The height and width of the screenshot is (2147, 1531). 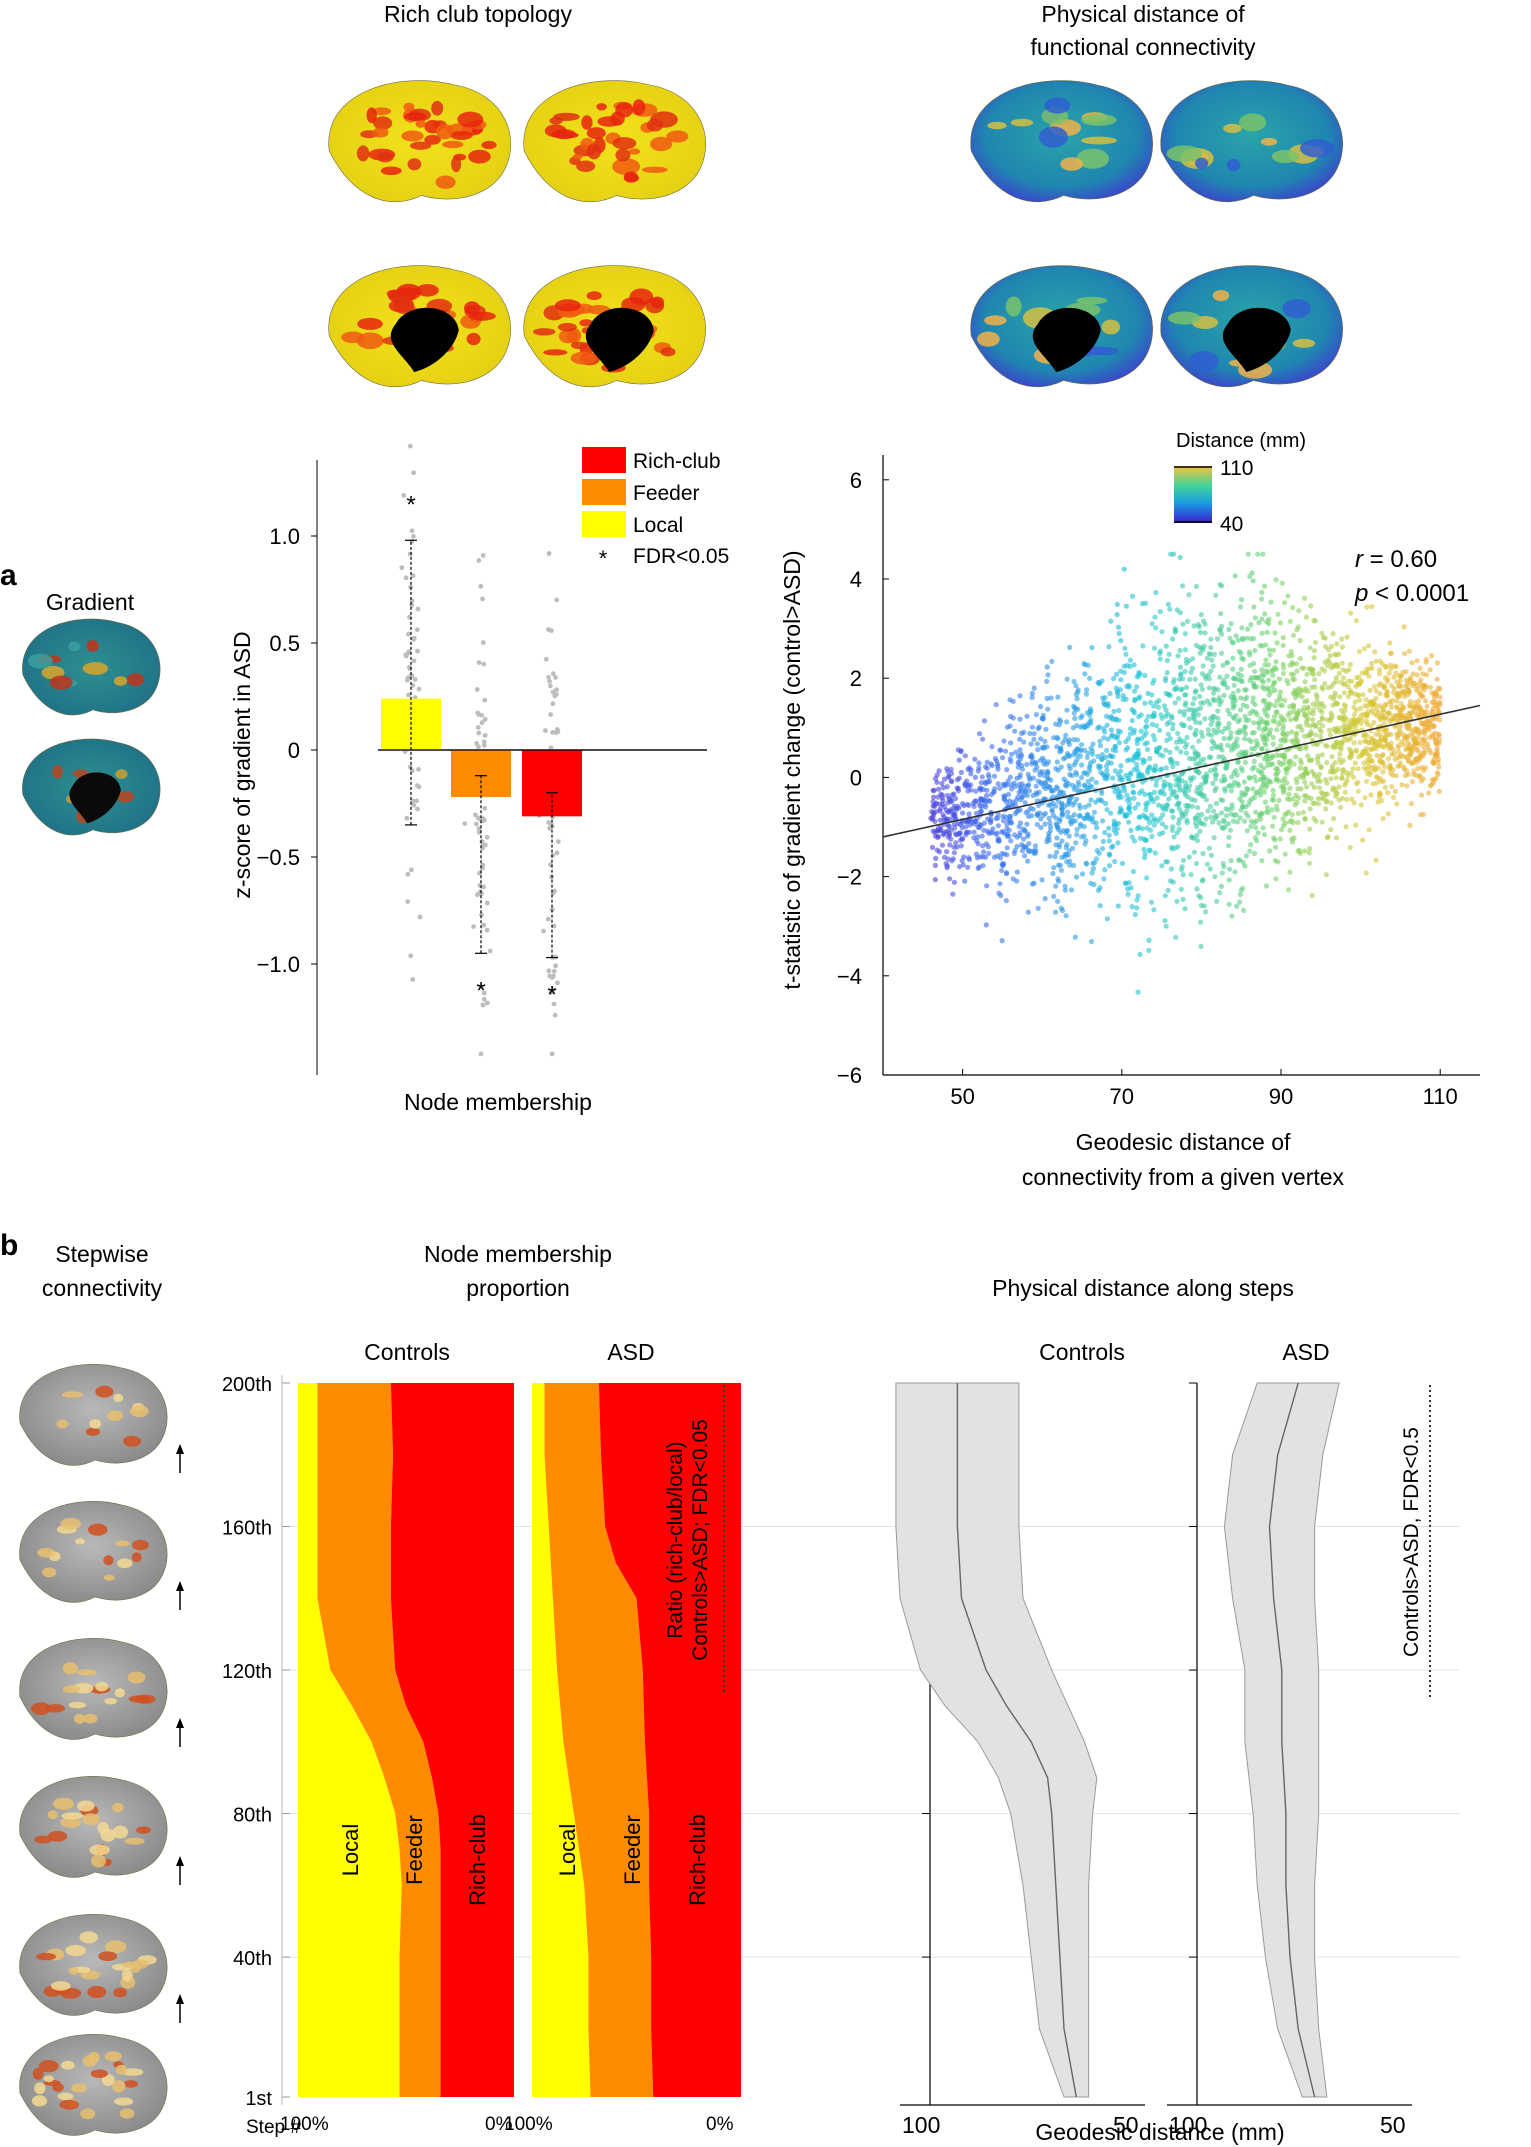 What do you see at coordinates (1020, 1744) in the screenshot?
I see `distance-steps-controls` at bounding box center [1020, 1744].